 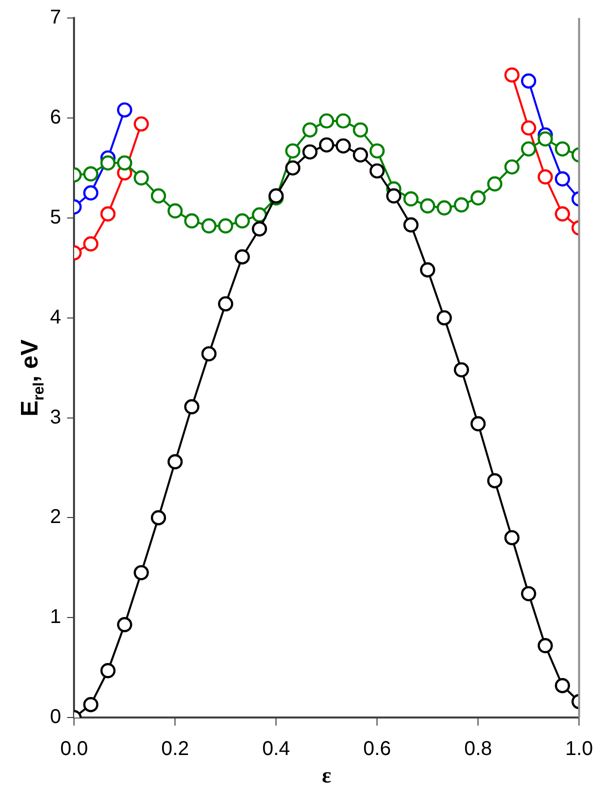 I want to click on x-tick-label: 0.2, so click(x=175, y=749).